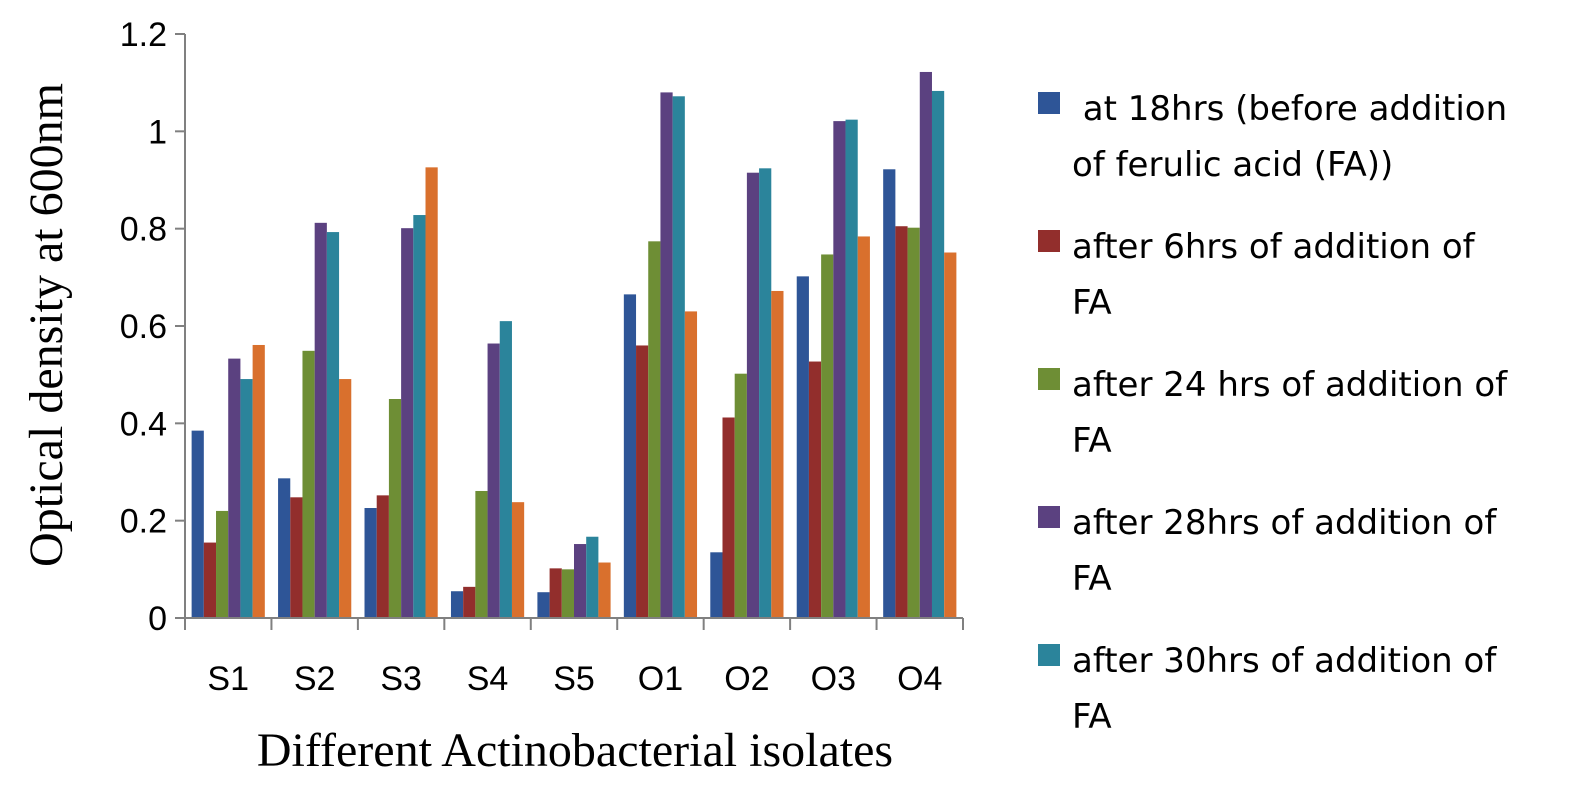  Describe the element at coordinates (833, 679) in the screenshot. I see `x-tick-label-o3: O3` at that location.